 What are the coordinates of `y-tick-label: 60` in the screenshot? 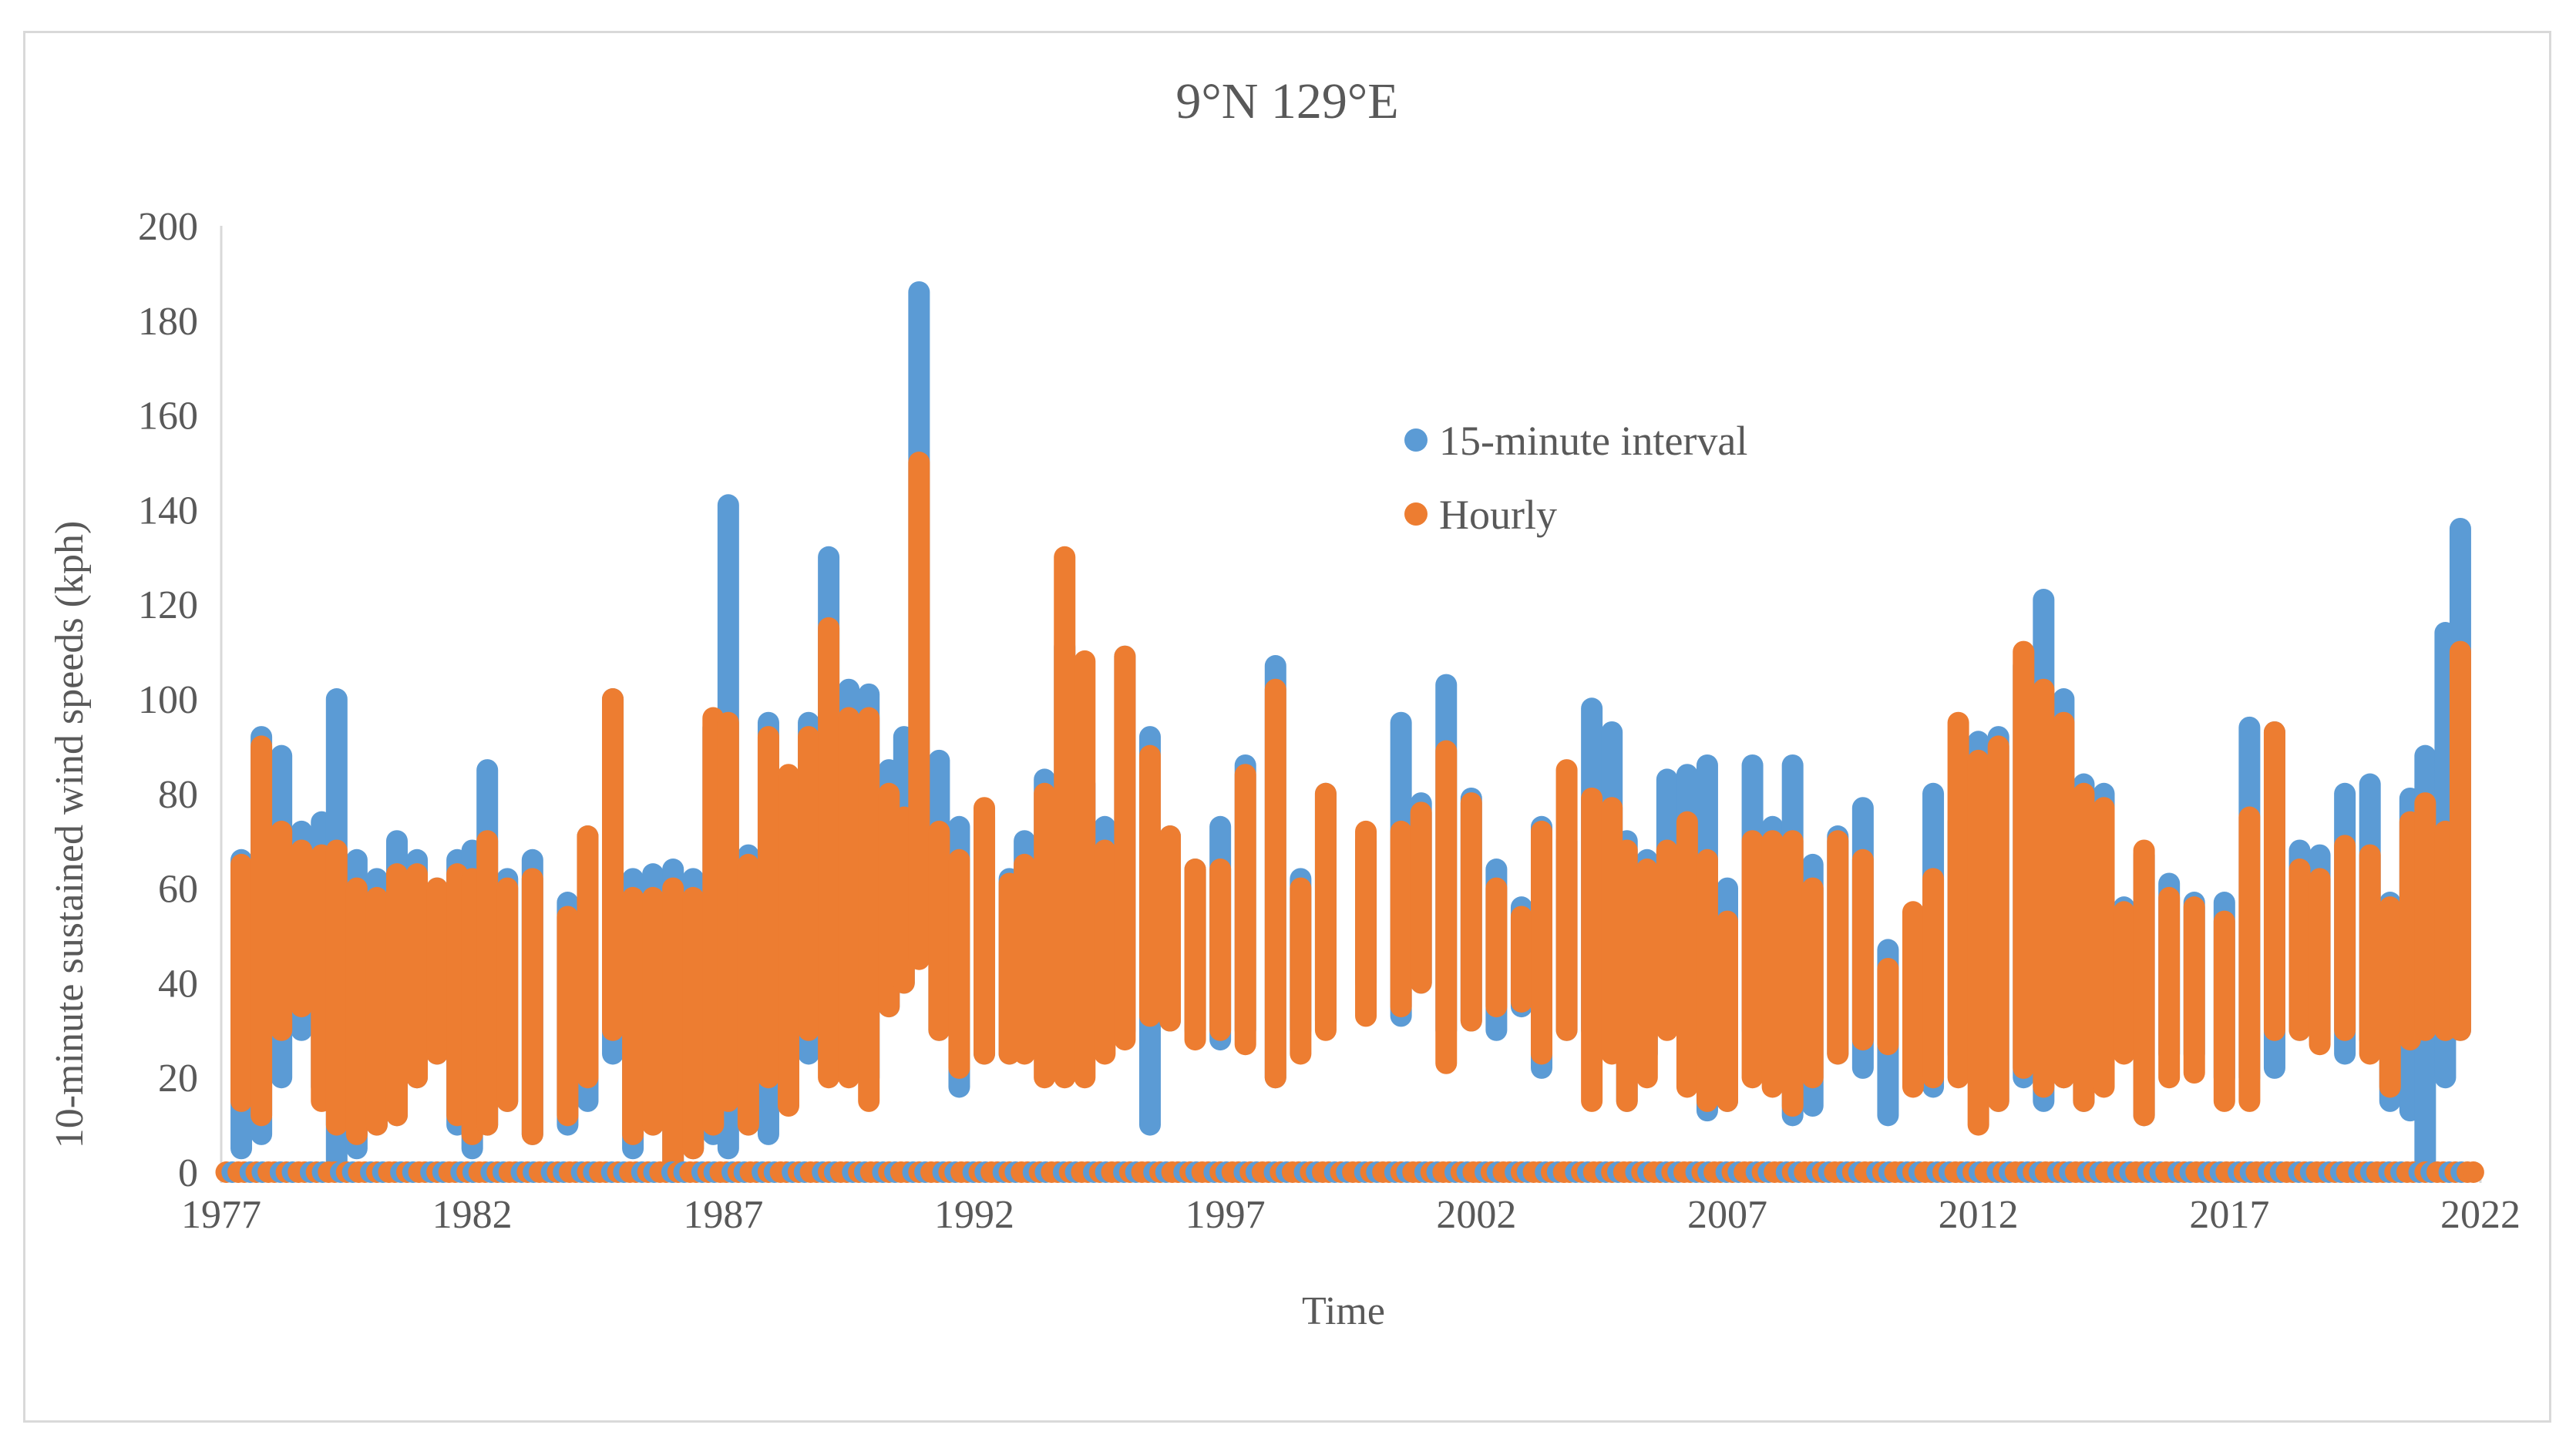 It's located at (178, 890).